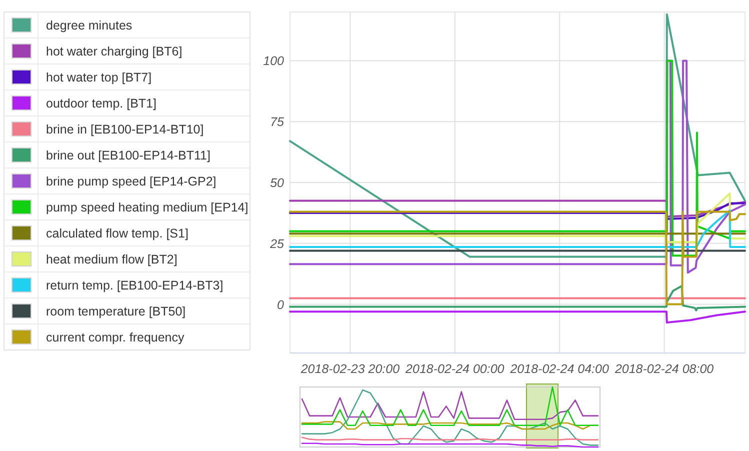  Describe the element at coordinates (117, 233) in the screenshot. I see `legend-label: calculated flow temp. [S1]` at that location.